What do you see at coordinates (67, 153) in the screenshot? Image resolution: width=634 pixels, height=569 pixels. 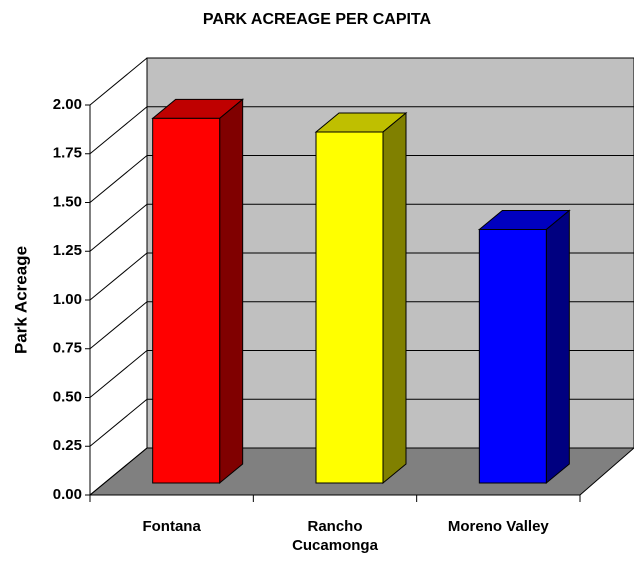 I see `y-tick-label: 1.75` at bounding box center [67, 153].